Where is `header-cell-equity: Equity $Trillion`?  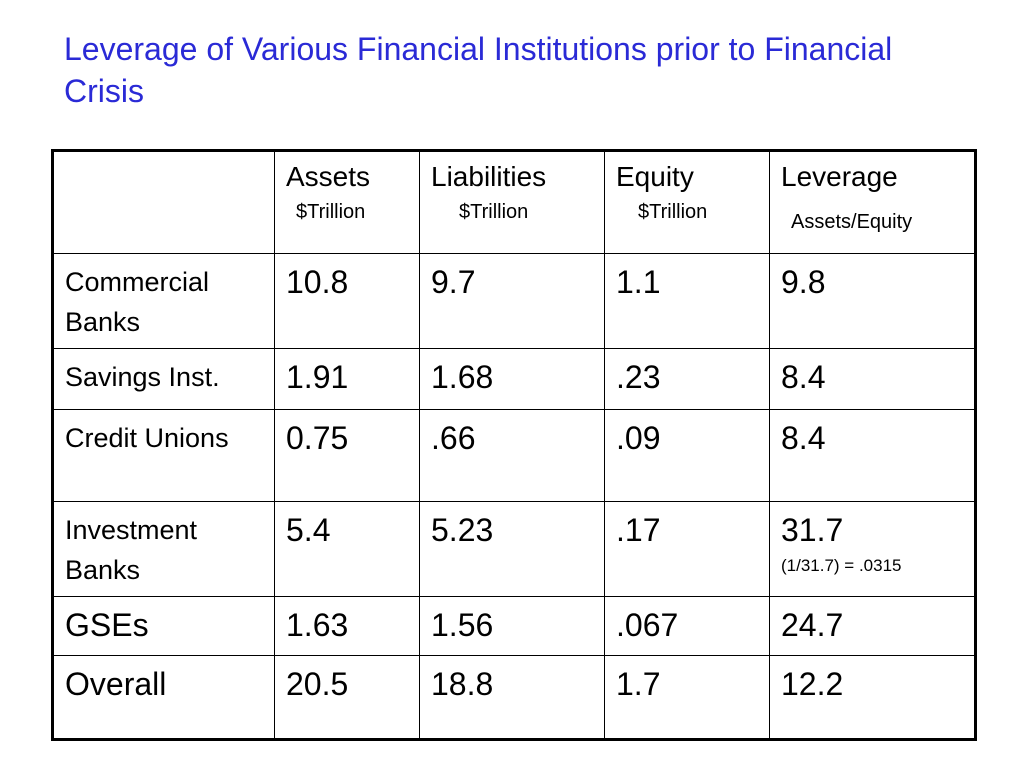 header-cell-equity: Equity $Trillion is located at coordinates (687, 202).